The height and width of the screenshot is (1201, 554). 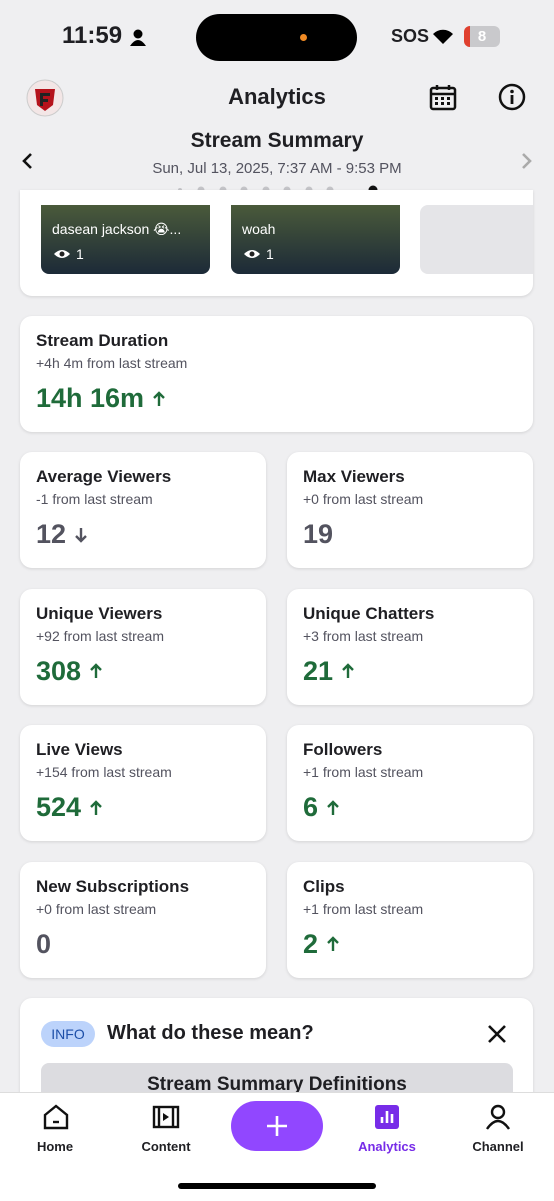 What do you see at coordinates (410, 646) in the screenshot?
I see `stat-card: Unique Chatters +3 from last stream 21` at bounding box center [410, 646].